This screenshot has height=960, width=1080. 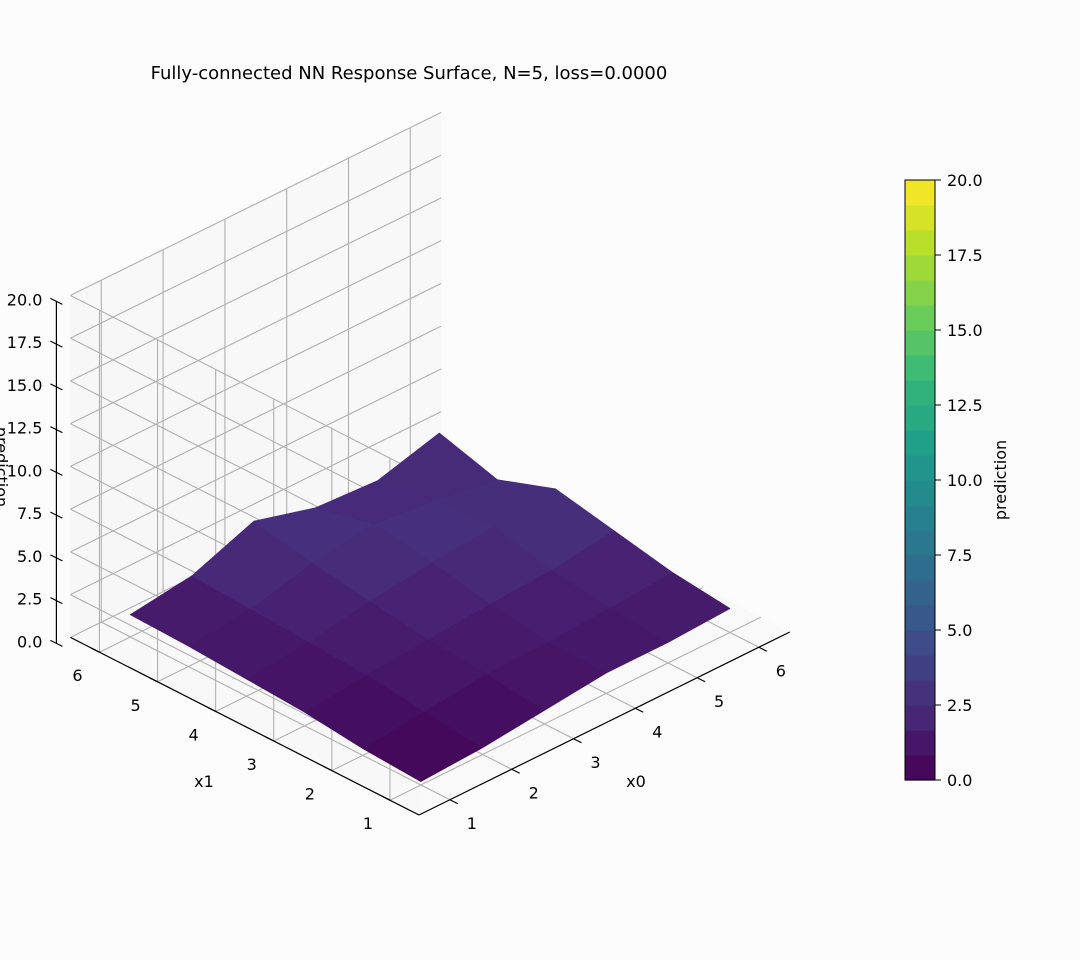 What do you see at coordinates (472, 823) in the screenshot?
I see `x-tick-label: 1` at bounding box center [472, 823].